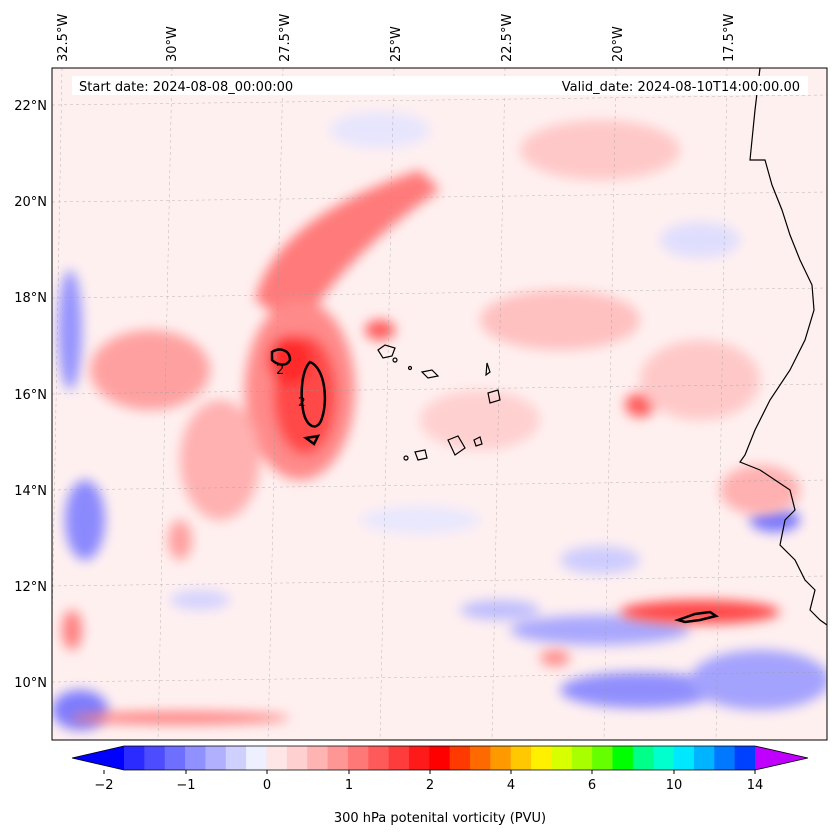 This screenshot has width=837, height=836. Describe the element at coordinates (396, 44) in the screenshot. I see `longitude-label: 25°W` at that location.